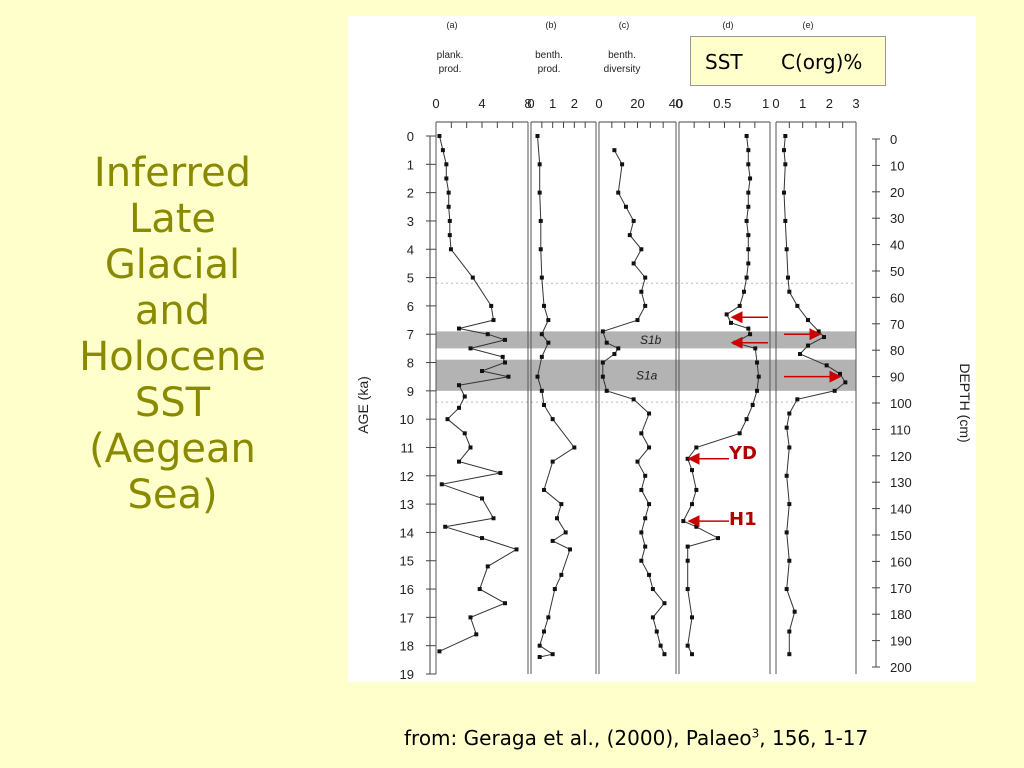 The height and width of the screenshot is (768, 1024). Describe the element at coordinates (855, 103) in the screenshot. I see `panel-tick-label: 3` at that location.